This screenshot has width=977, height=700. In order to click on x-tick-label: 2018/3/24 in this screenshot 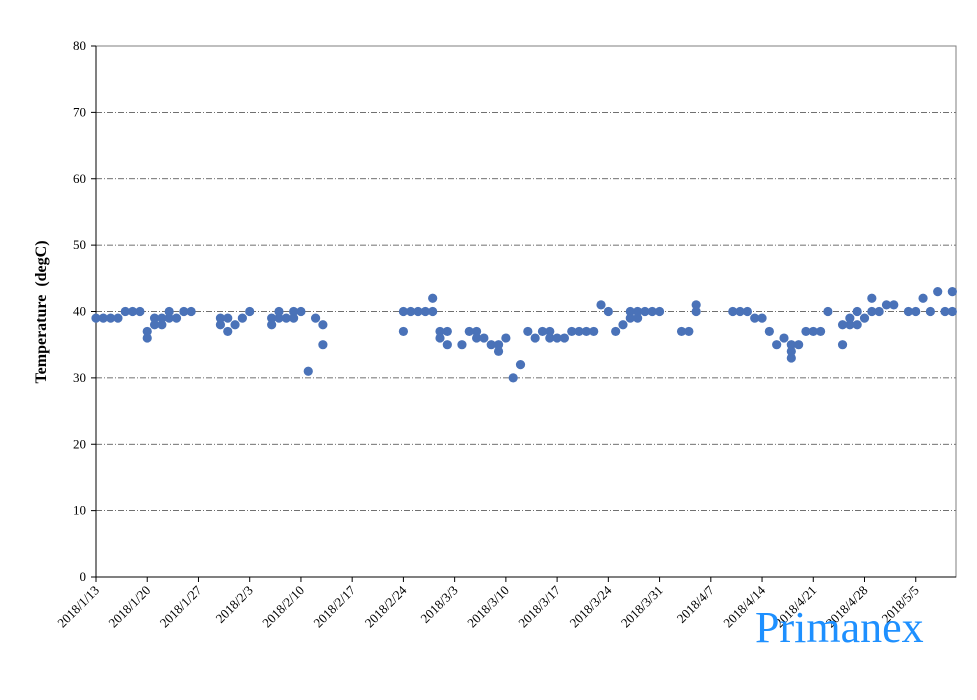, I will do `click(591, 606)`.